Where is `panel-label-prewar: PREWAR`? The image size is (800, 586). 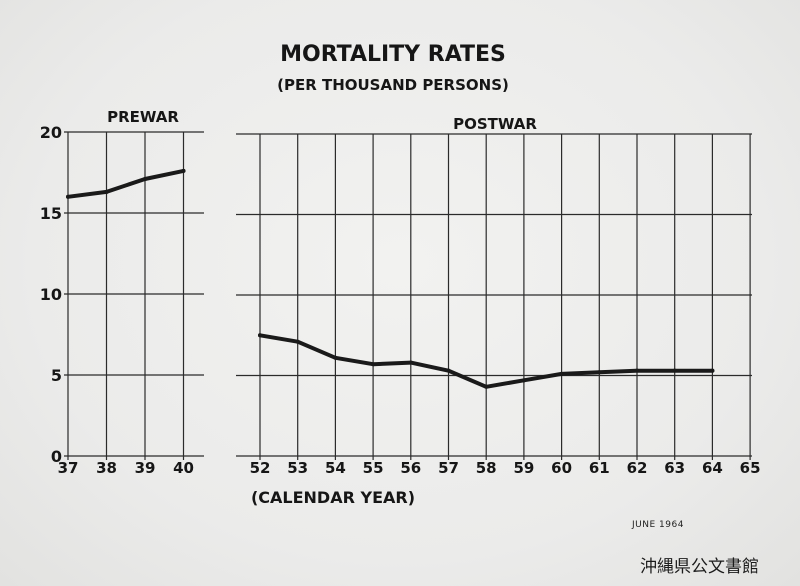
panel-label-prewar: PREWAR is located at coordinates (143, 117).